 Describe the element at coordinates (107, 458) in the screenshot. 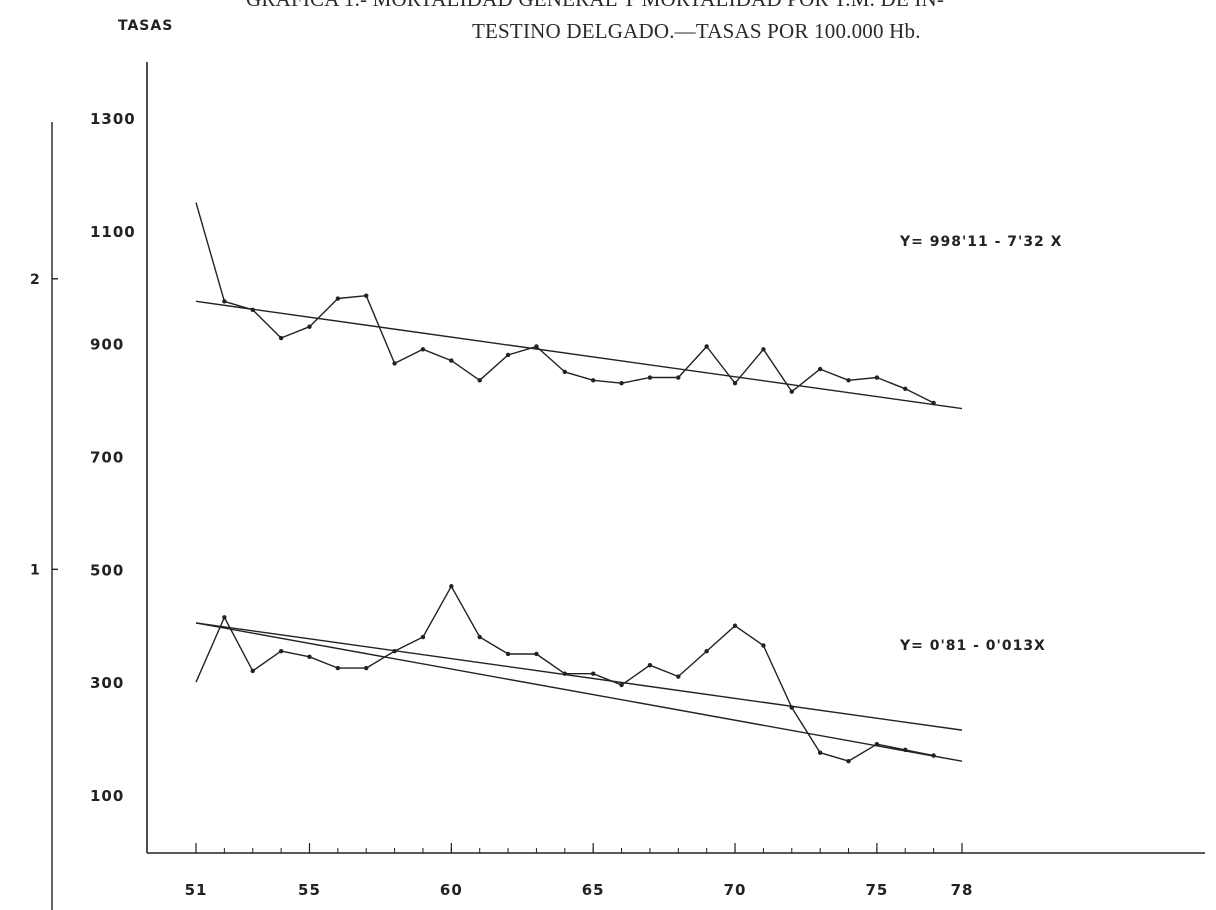

I see `y-tick-label: 700` at that location.